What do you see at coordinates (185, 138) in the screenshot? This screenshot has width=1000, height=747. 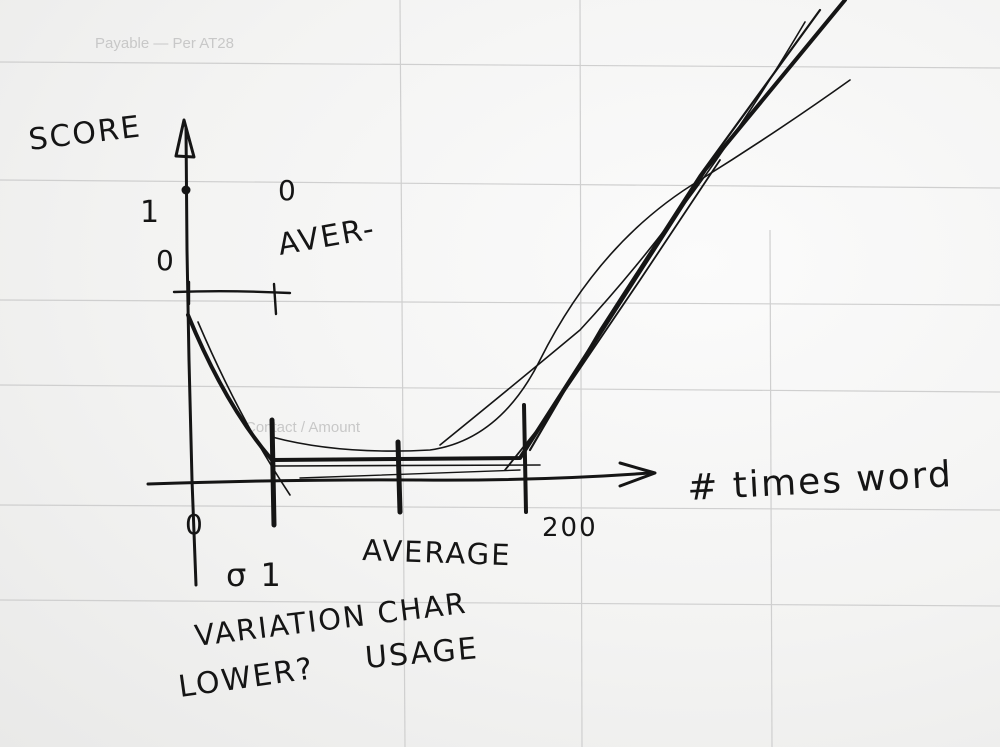 I see `y-axis-arrowhead` at bounding box center [185, 138].